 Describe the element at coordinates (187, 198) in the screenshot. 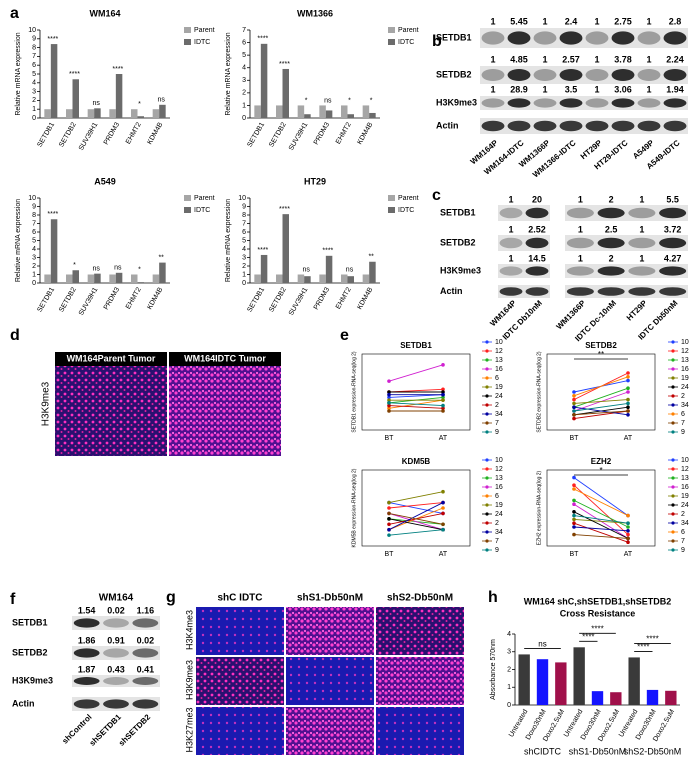

I see `legend-swatch` at that location.